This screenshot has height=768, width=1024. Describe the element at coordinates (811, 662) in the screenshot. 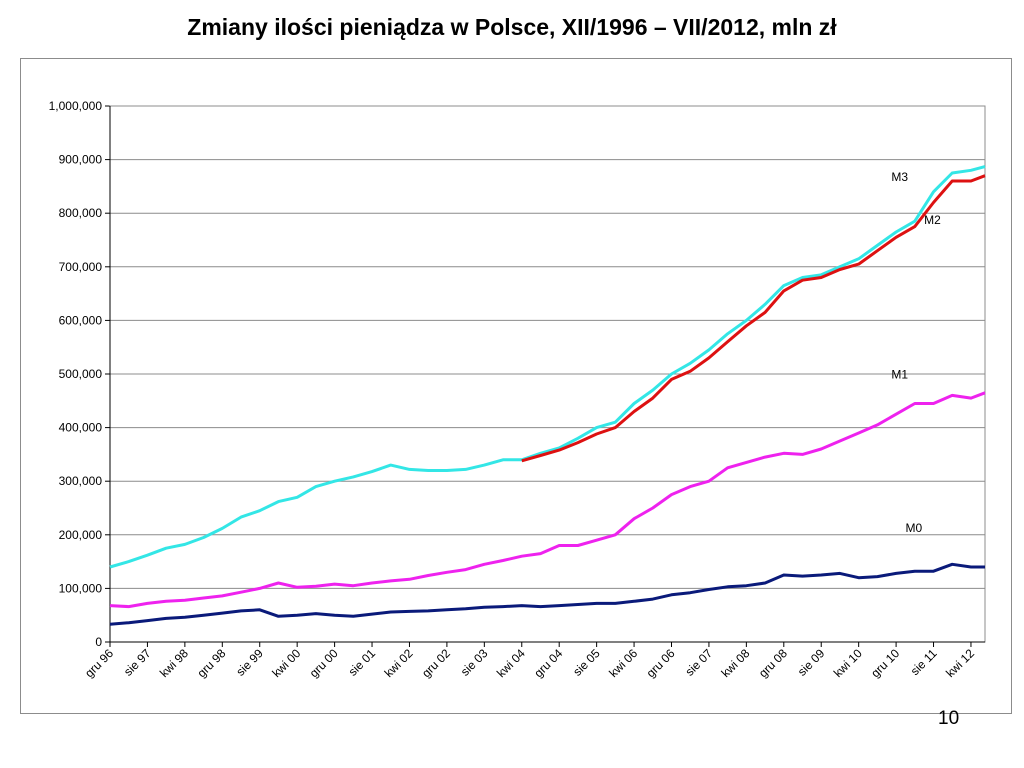

I see `x-tick-label: sie 09` at that location.